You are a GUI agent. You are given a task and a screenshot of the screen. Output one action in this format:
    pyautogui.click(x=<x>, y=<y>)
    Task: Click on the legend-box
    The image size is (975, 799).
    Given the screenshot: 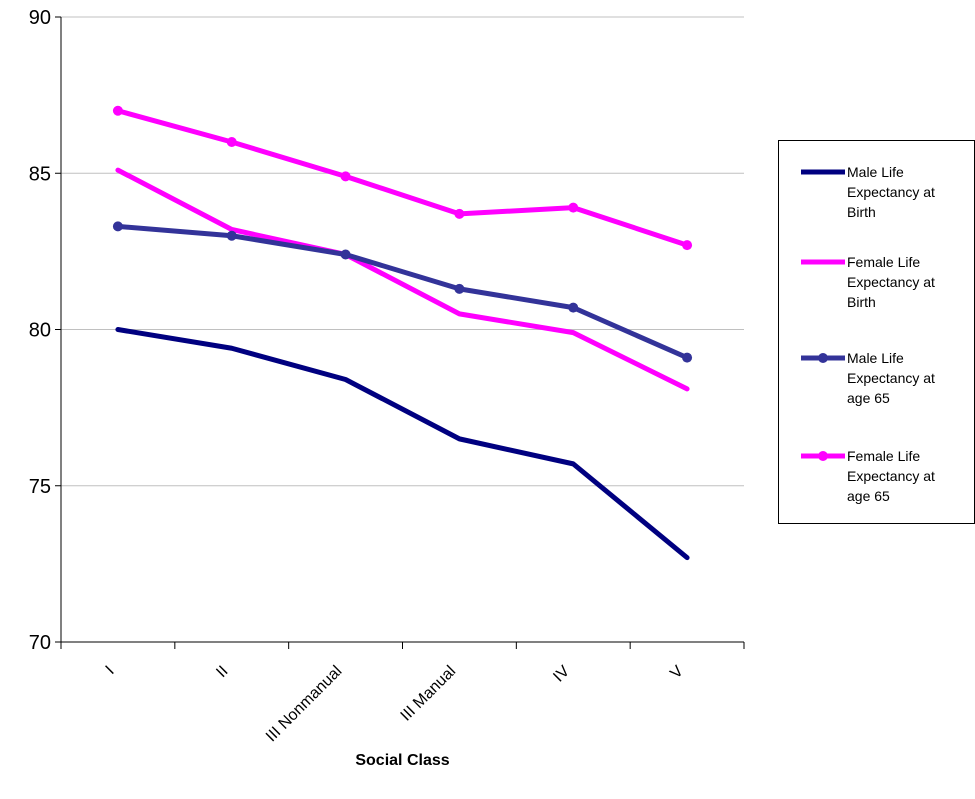 What is the action you would take?
    pyautogui.click(x=876, y=332)
    